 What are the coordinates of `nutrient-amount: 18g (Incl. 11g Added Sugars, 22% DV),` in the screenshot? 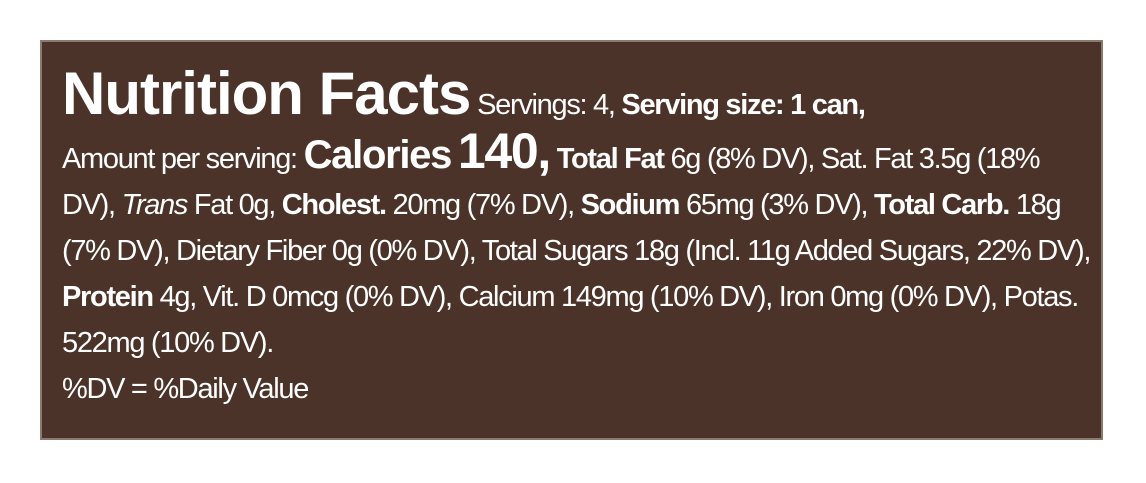 It's located at (862, 251).